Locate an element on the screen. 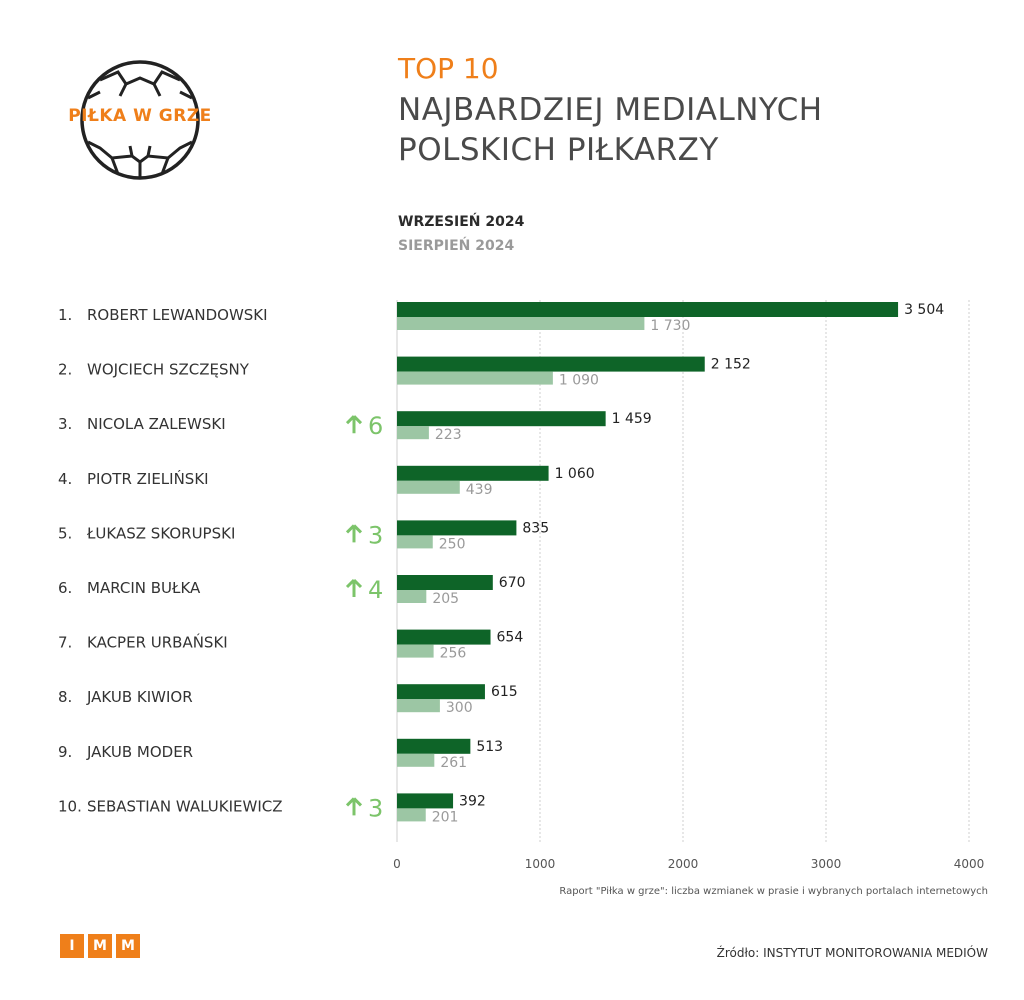 This screenshot has height=1000, width=1024. value-label-current: 835 is located at coordinates (535, 528).